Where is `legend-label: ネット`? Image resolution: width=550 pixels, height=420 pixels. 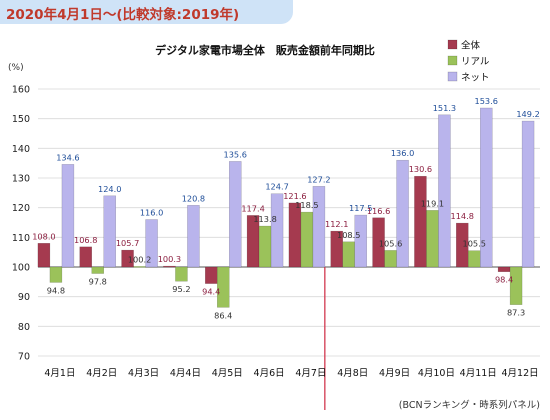
legend-label: ネット is located at coordinates (475, 78).